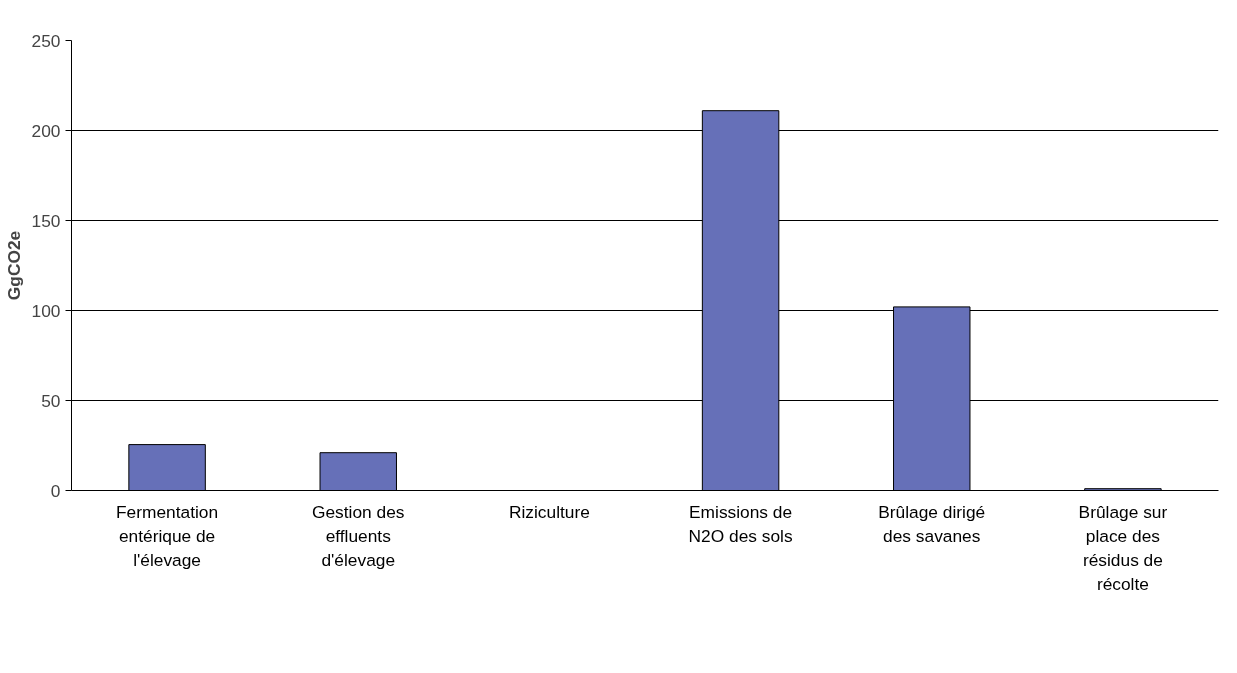  Describe the element at coordinates (167, 535) in the screenshot. I see `x-tick-label: Fermentation entérique de l'élevage` at that location.